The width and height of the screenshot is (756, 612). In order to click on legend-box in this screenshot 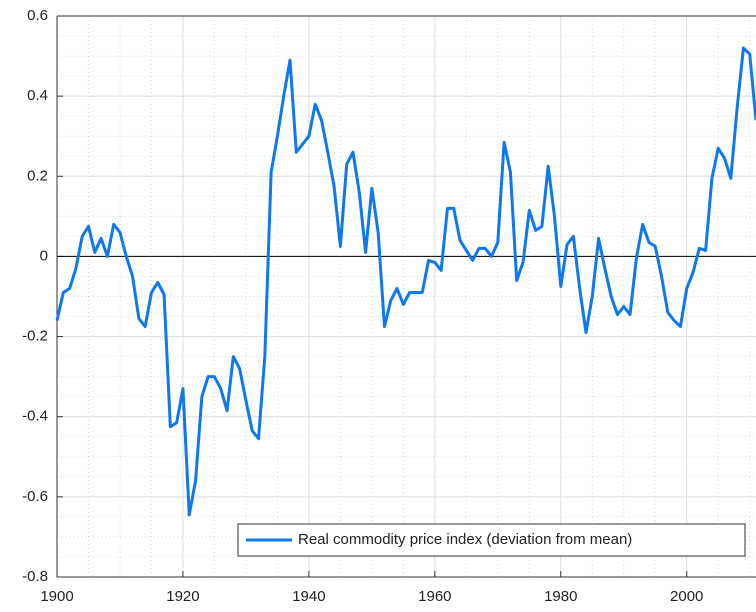, I will do `click(491, 540)`.